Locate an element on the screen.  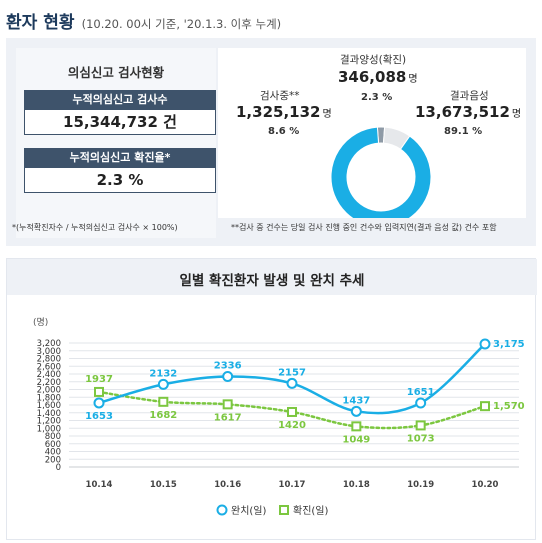
recovered-data-label: 2336 is located at coordinates (228, 365).